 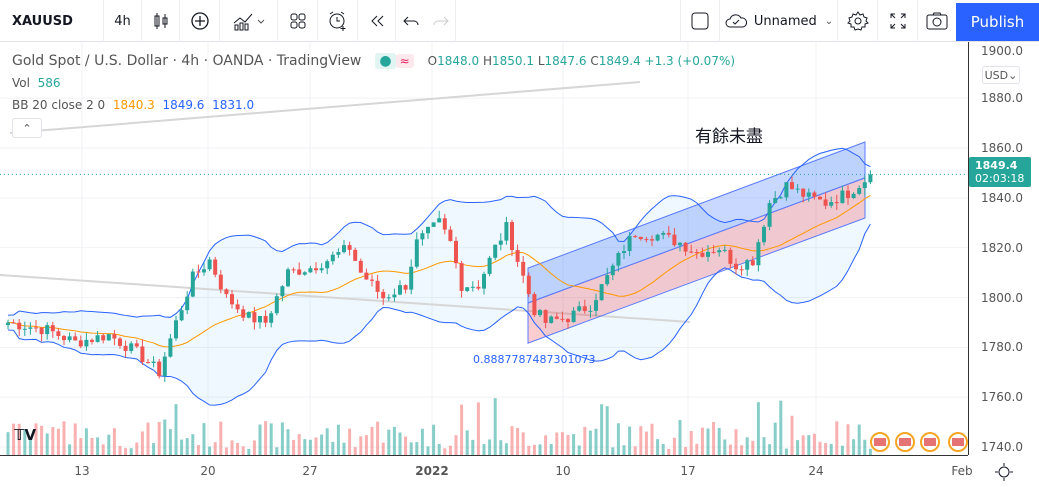 I want to click on us-event-flag-icon, so click(x=880, y=442).